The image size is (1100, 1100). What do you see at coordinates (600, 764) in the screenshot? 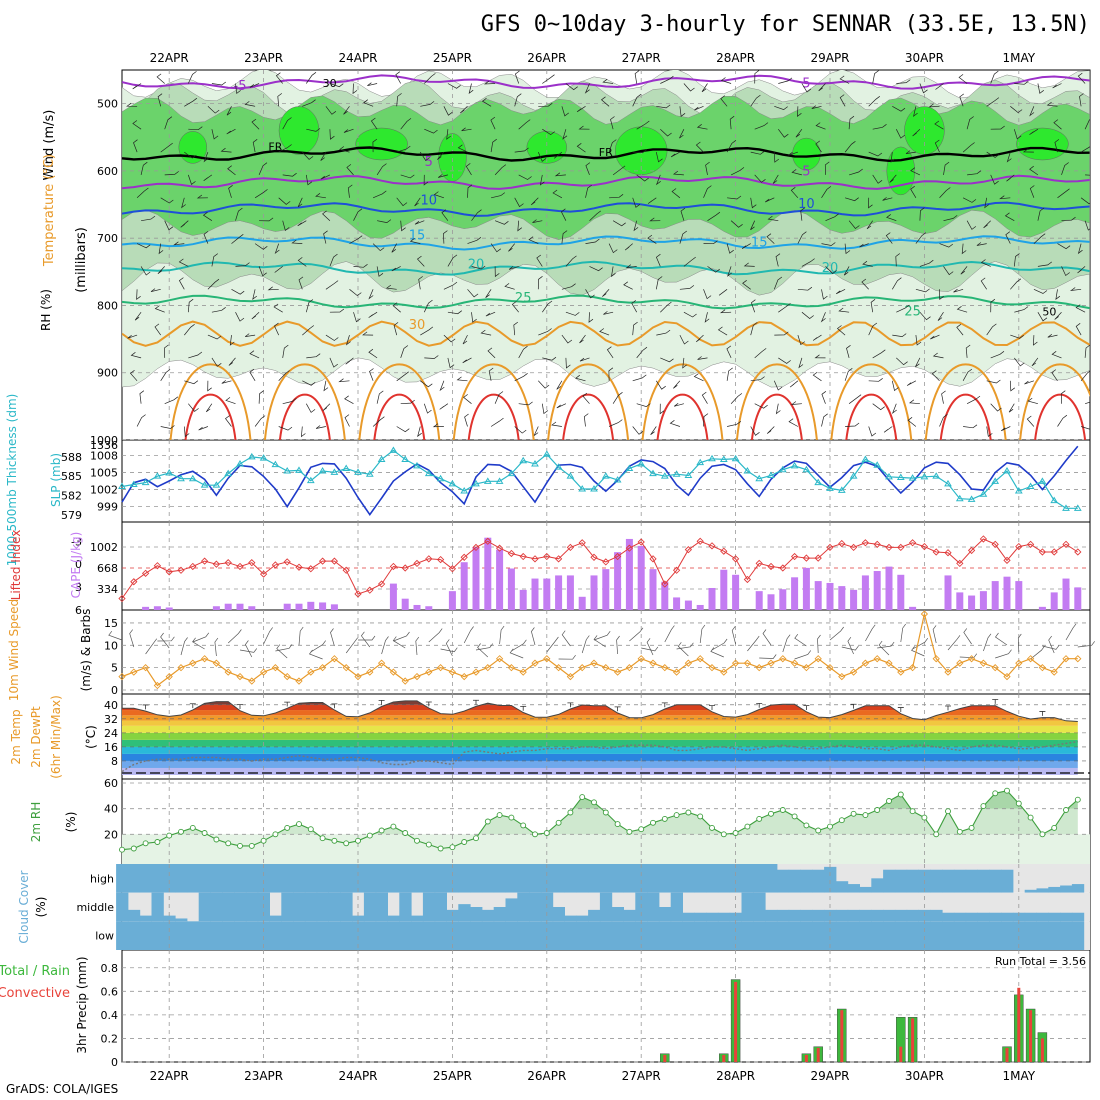
I see `temp-band` at bounding box center [600, 764].